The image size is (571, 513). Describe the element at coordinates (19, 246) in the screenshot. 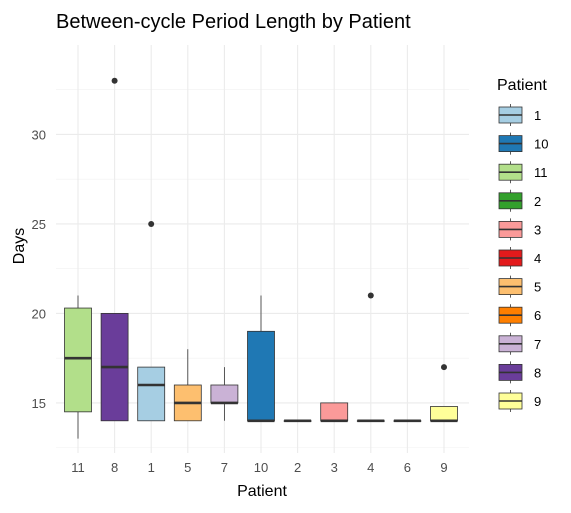

I see `y-axis-label: Days` at that location.